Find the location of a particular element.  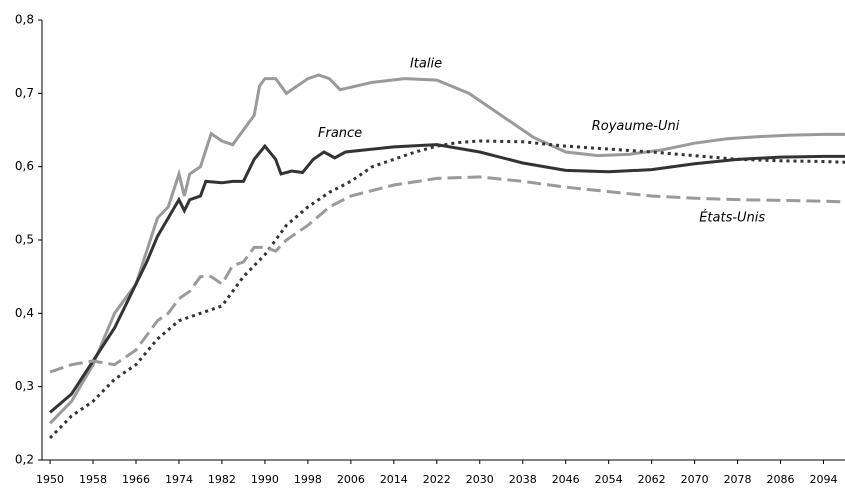

y-tick-label: 0,2 is located at coordinates (24, 460).